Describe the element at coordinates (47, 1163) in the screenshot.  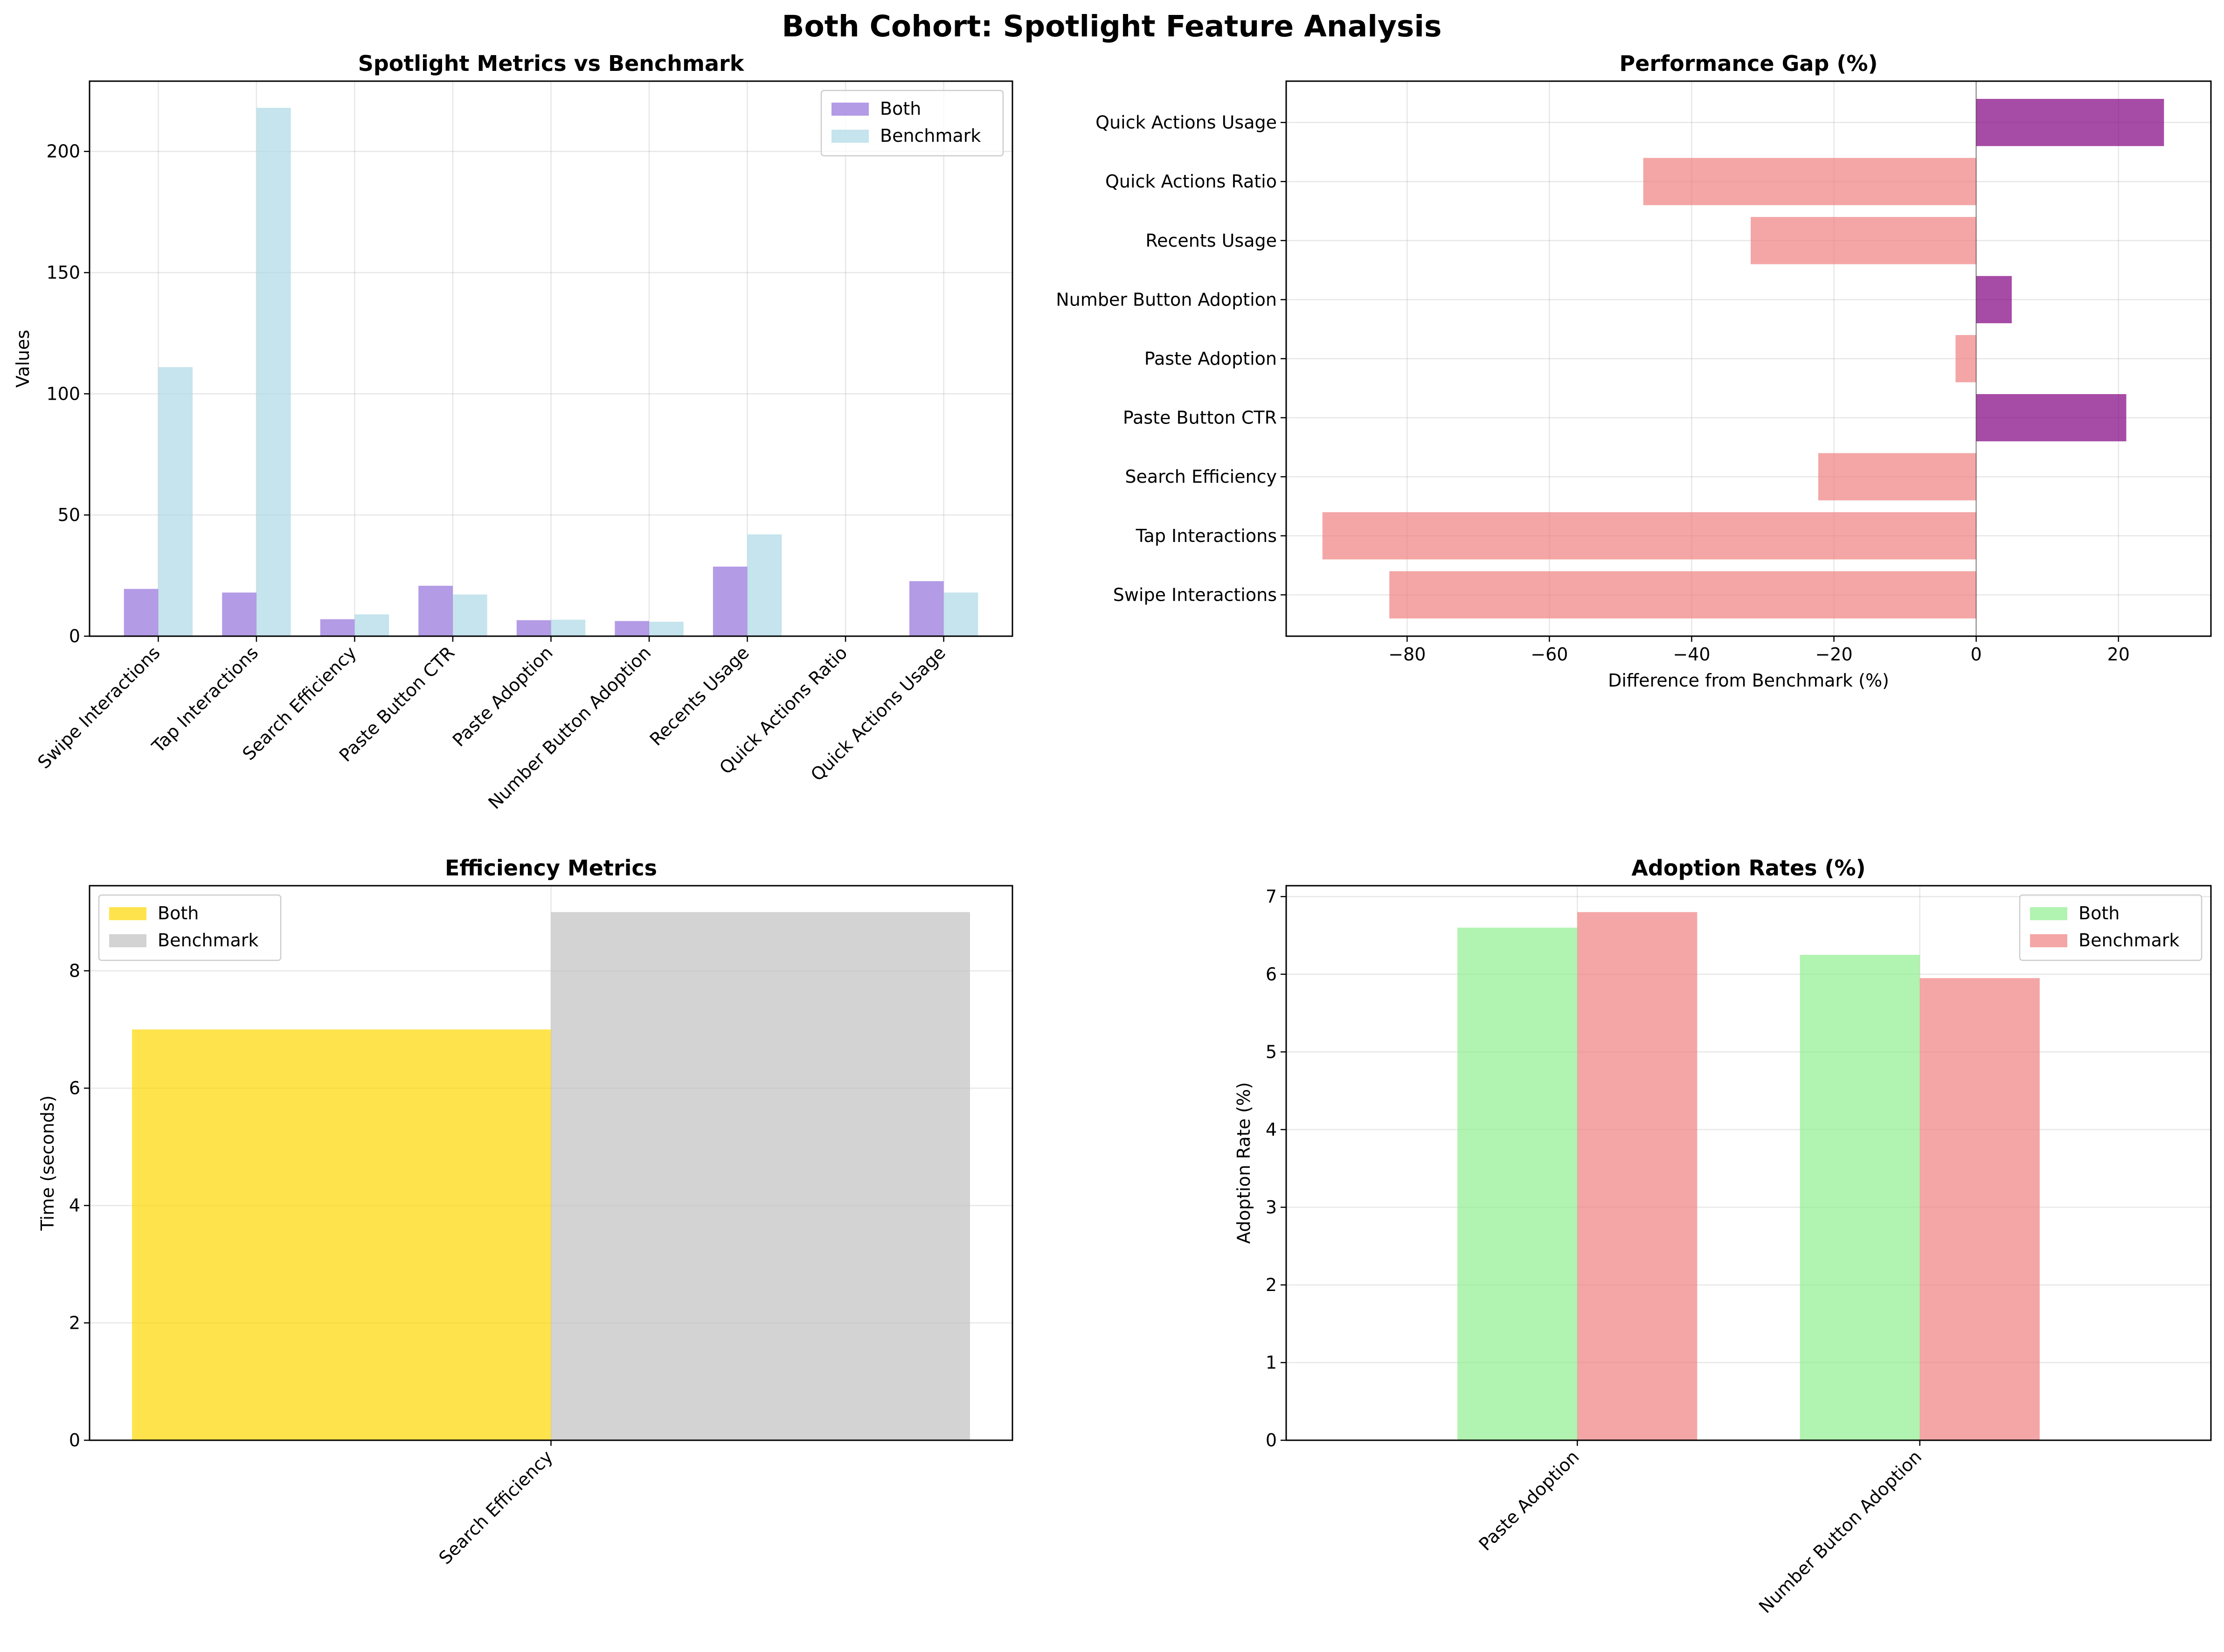
I see `y-axis-label: Time (seconds)` at that location.